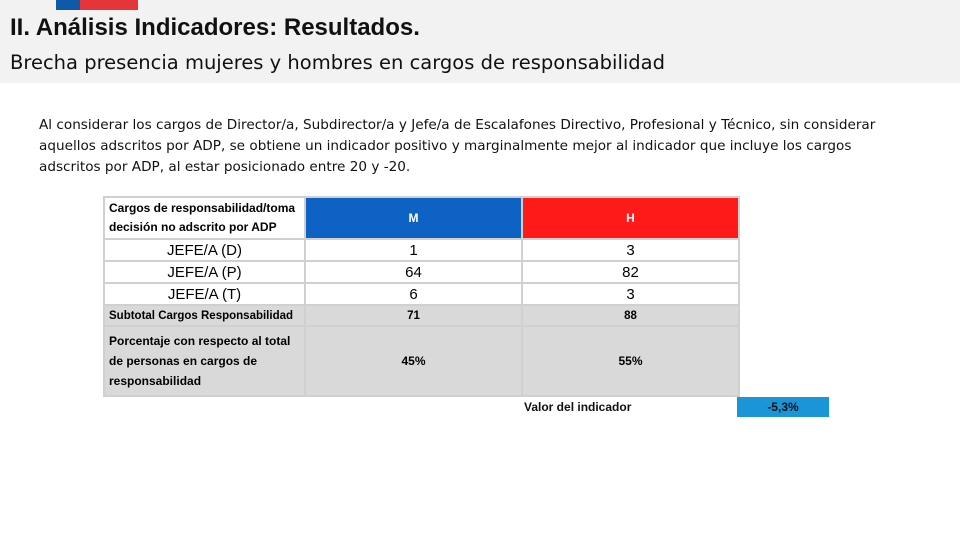 The image size is (960, 540). Describe the element at coordinates (68, 5) in the screenshot. I see `flag-blue-stripe` at that location.